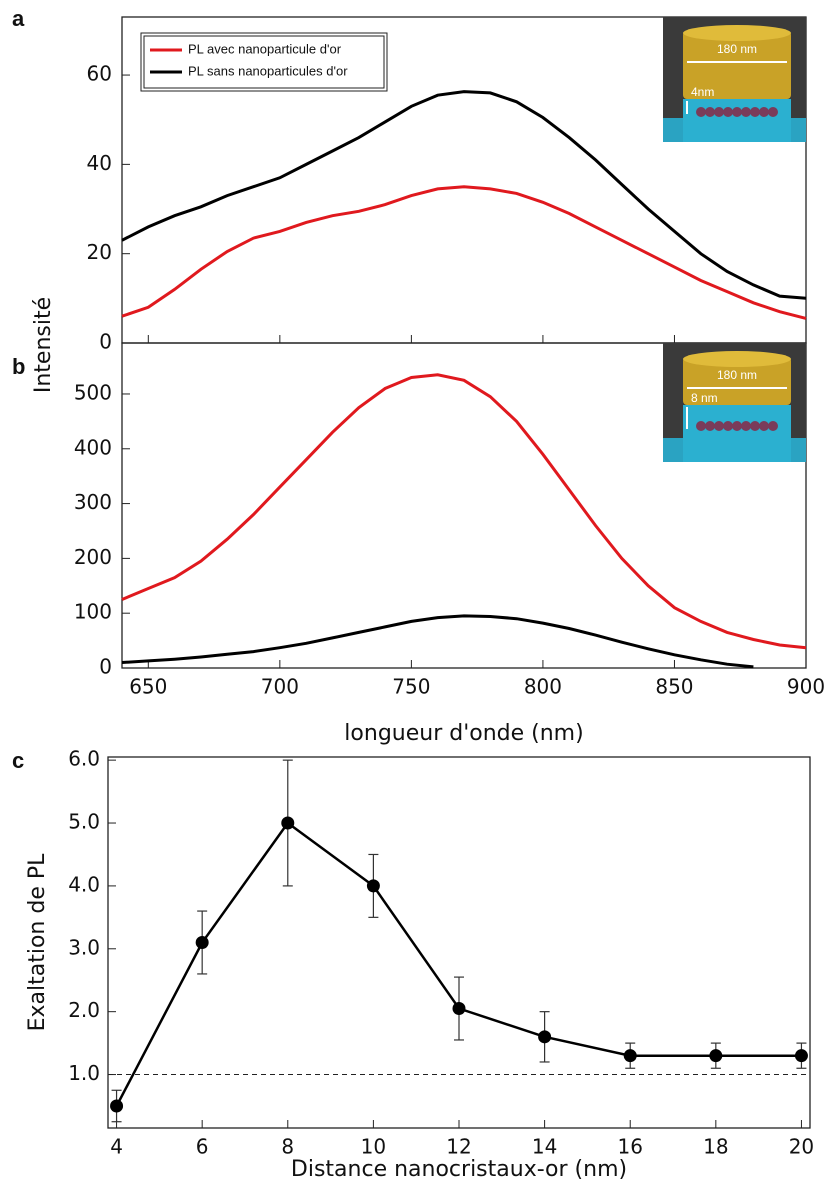  Describe the element at coordinates (93, 557) in the screenshot. I see `y-tick-label: 200` at that location.